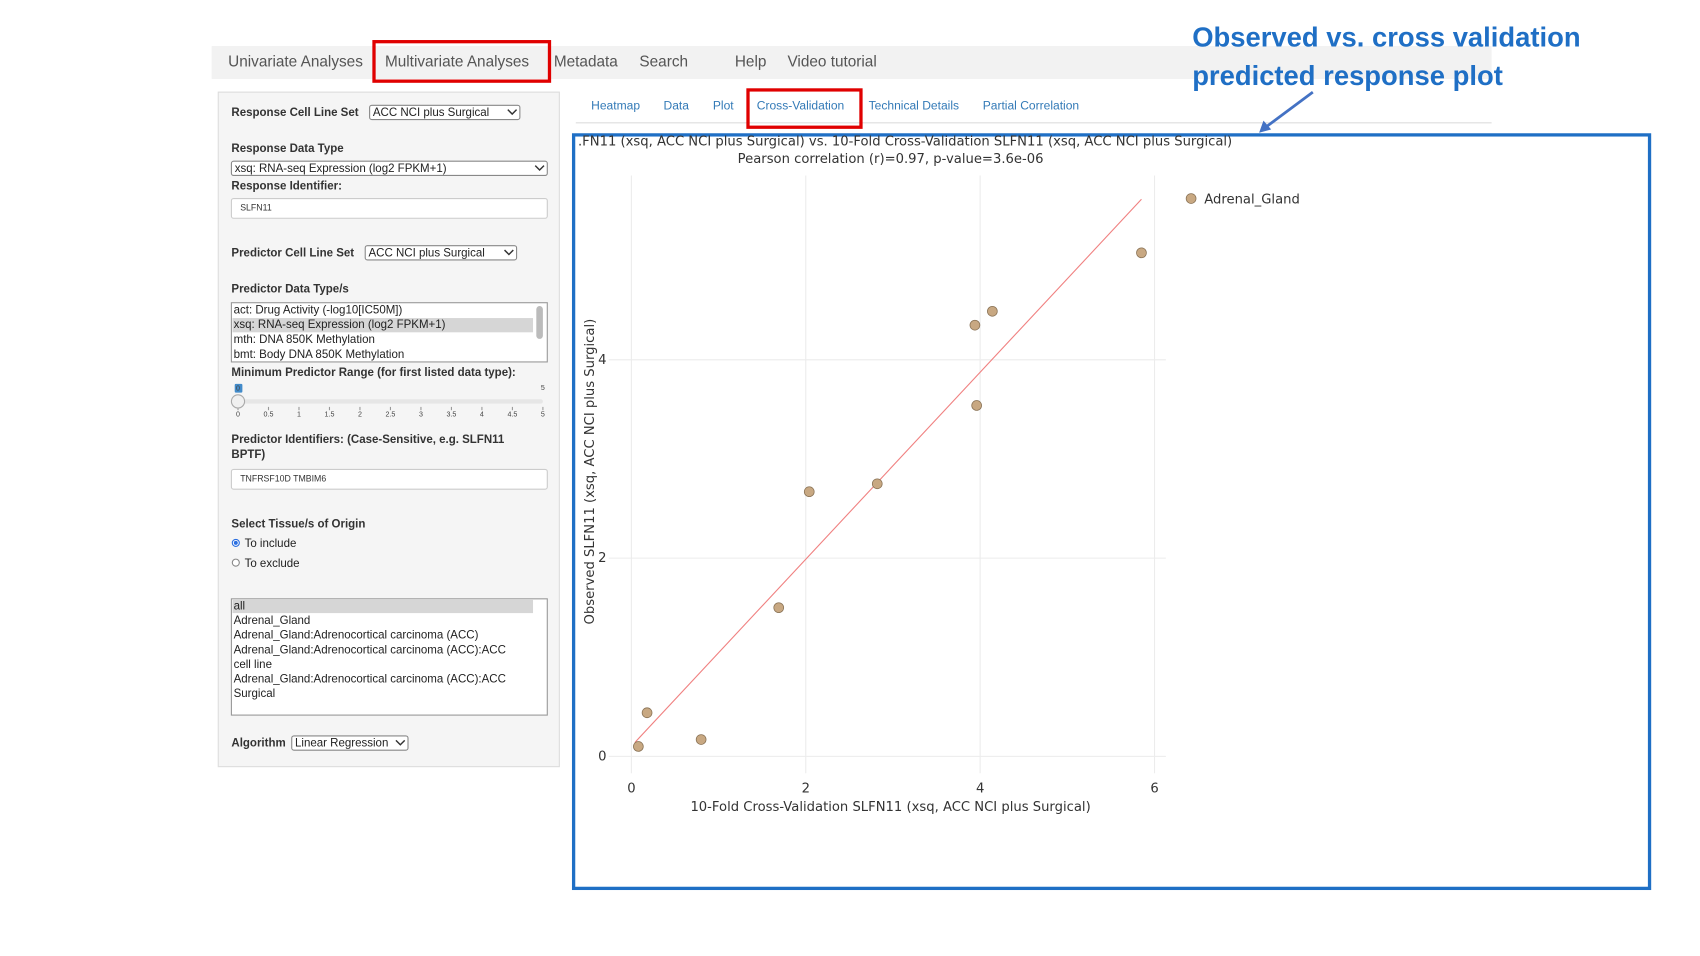 The image size is (1700, 956). What do you see at coordinates (271, 544) in the screenshot?
I see `radio-label: To include` at bounding box center [271, 544].